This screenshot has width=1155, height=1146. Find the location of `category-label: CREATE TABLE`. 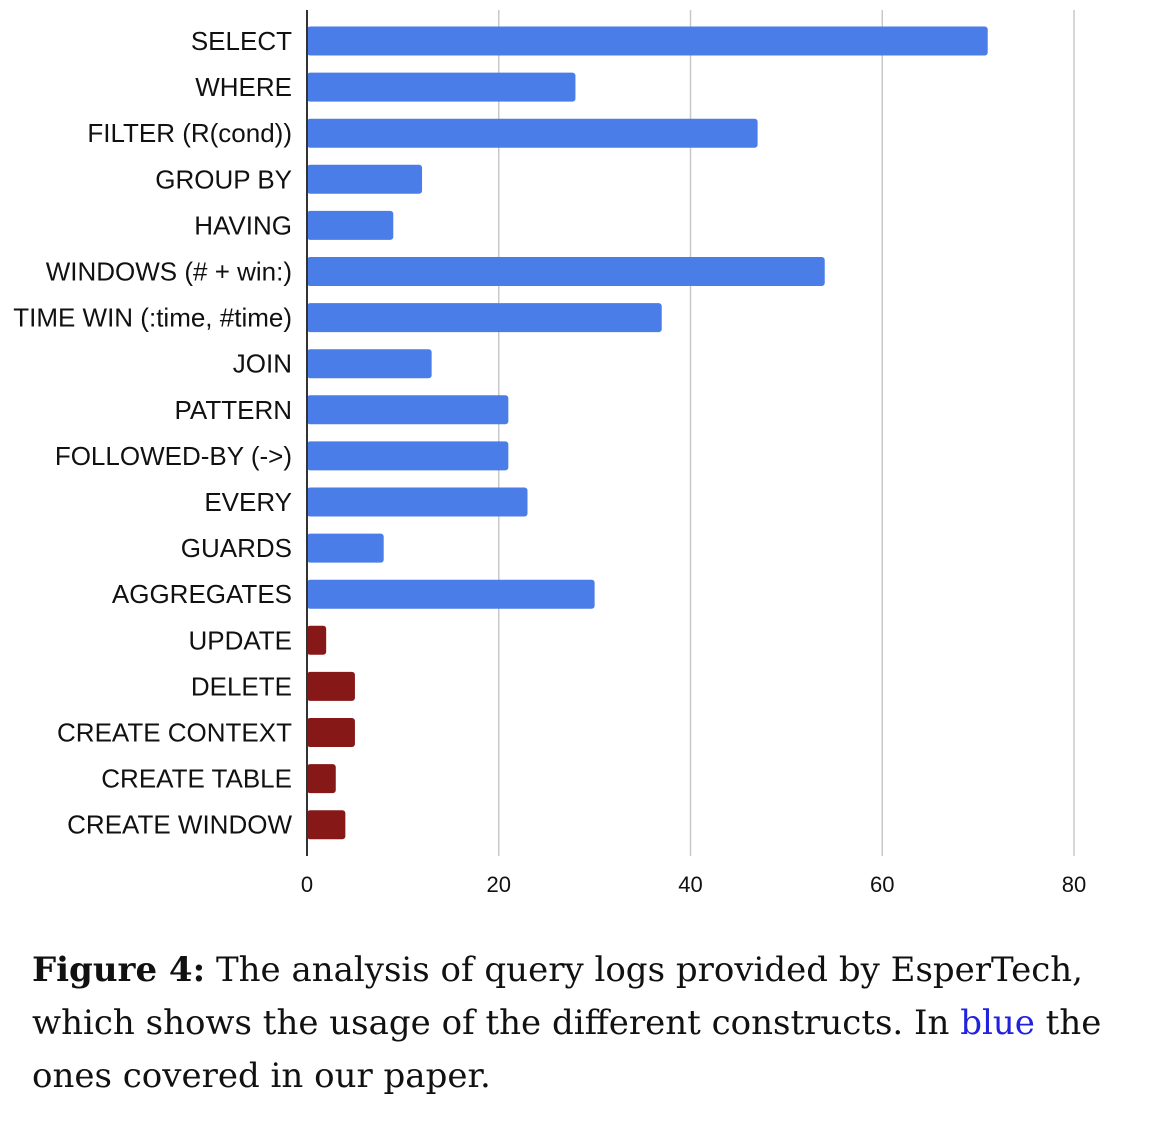

category-label: CREATE TABLE is located at coordinates (196, 779).